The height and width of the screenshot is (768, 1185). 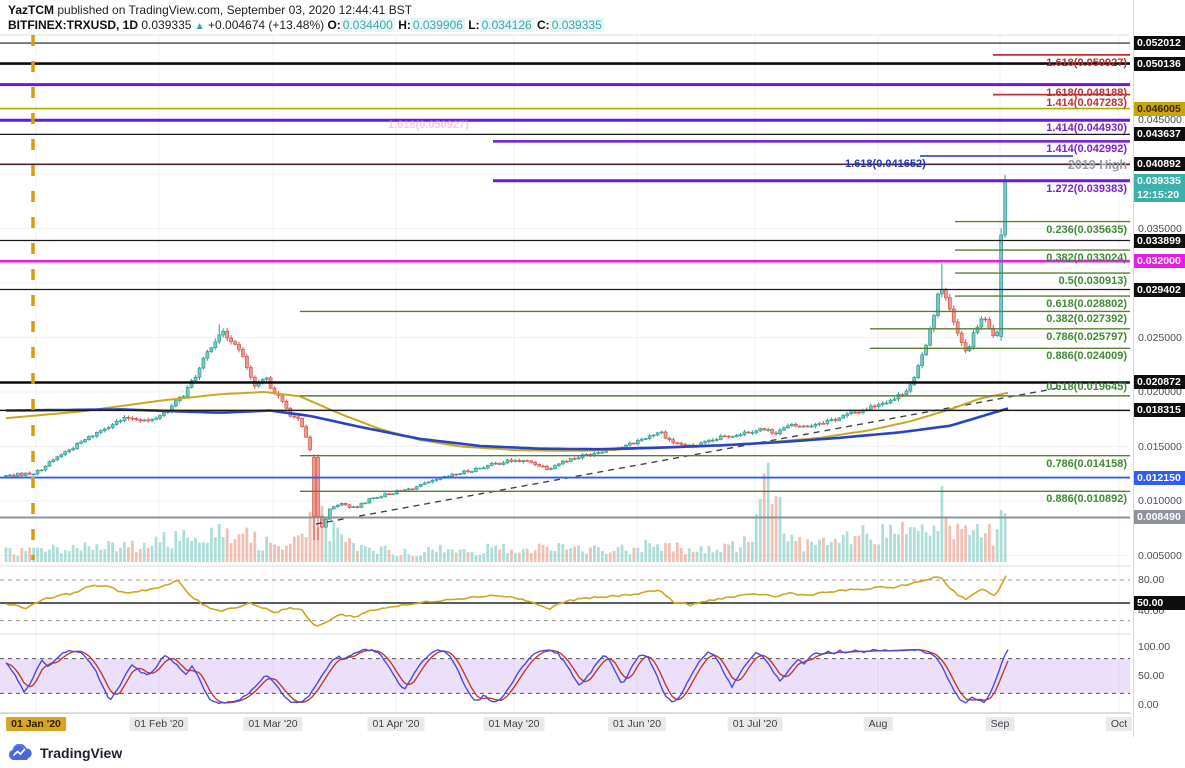 I want to click on price-tag-0.046005: 0.046005, so click(x=1159, y=108).